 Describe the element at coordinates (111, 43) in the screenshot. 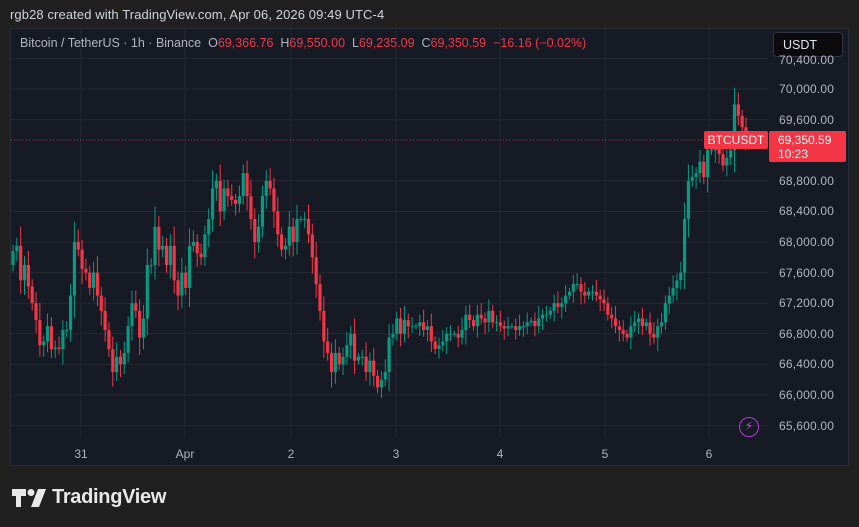

I see `symbol-title: Bitcoin / TetherUS · 1h · Binance` at that location.